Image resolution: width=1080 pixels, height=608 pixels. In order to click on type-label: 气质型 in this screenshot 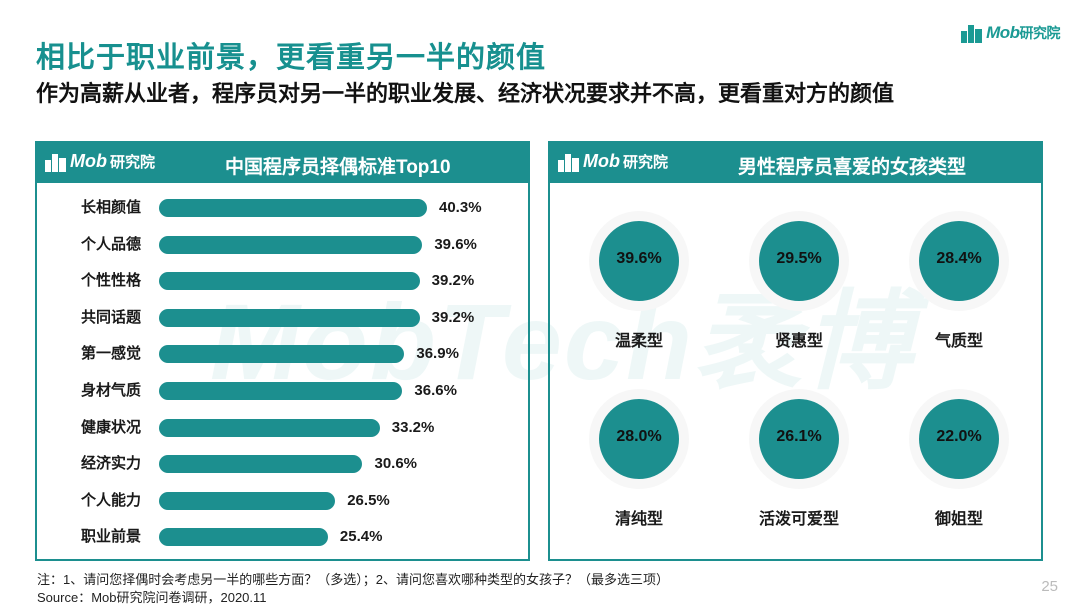, I will do `click(958, 341)`.